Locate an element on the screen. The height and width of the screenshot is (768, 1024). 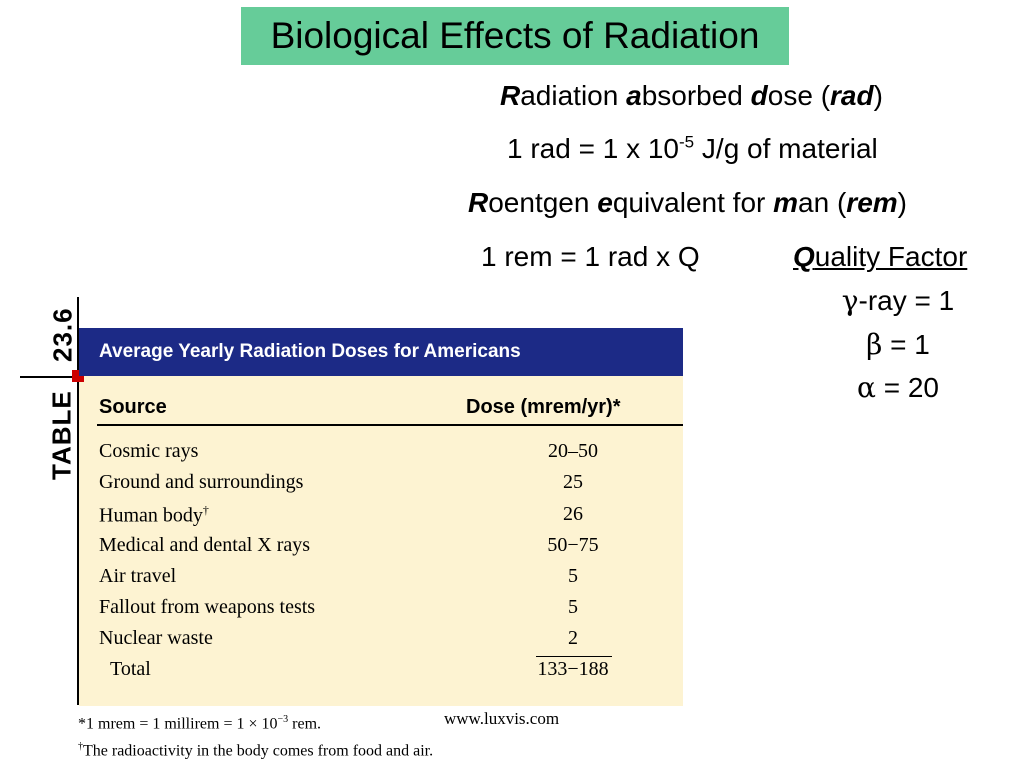
rad-definition: Radiation absorbed dose (rad) is located at coordinates (691, 95).